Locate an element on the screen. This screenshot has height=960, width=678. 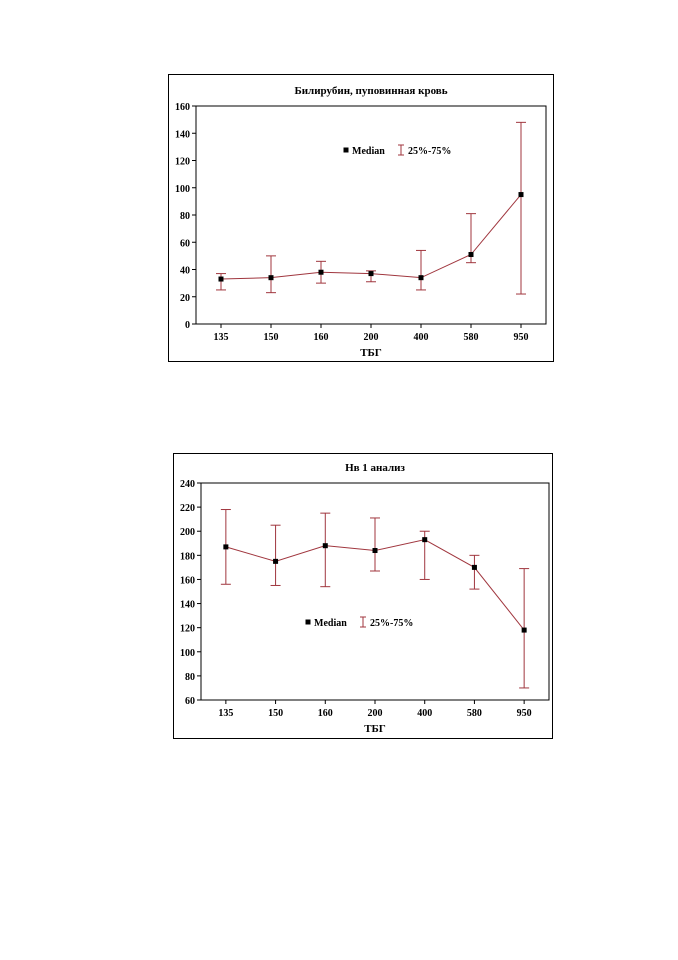
y-tick-label: 220 is located at coordinates (187, 508).